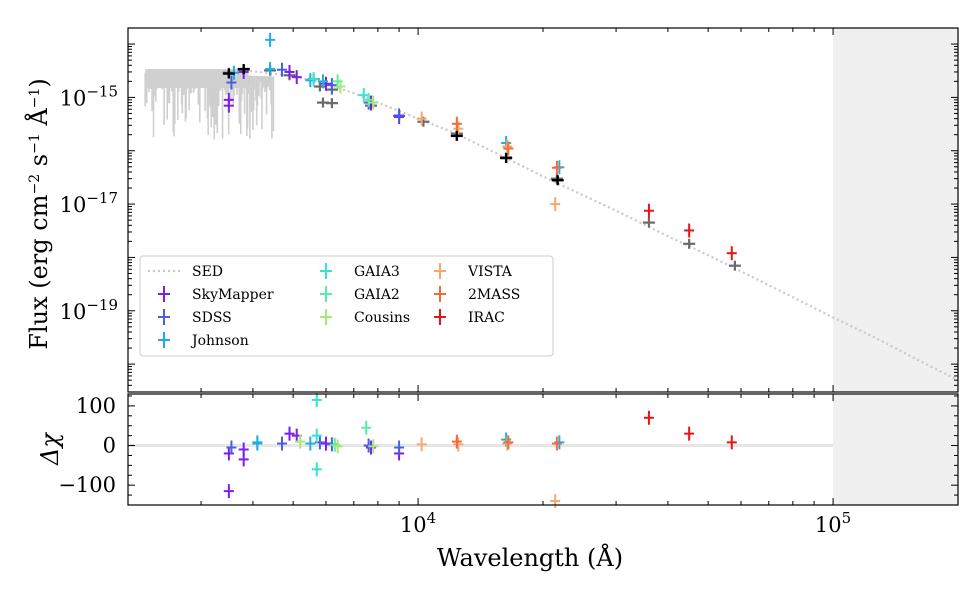  Describe the element at coordinates (50, 449) in the screenshot. I see `residual-y-axis-title: Δχ` at that location.